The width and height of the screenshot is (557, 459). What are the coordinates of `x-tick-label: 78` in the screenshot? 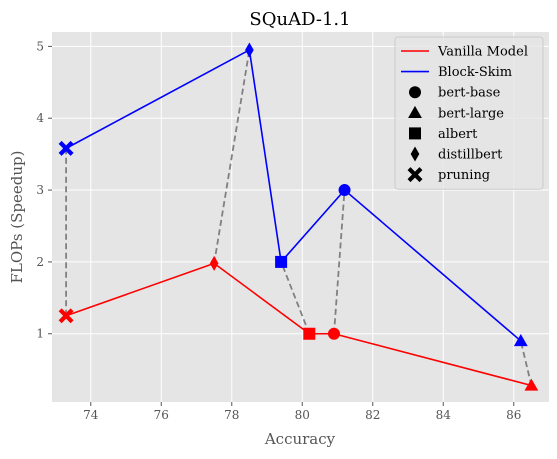 It's located at (231, 415).